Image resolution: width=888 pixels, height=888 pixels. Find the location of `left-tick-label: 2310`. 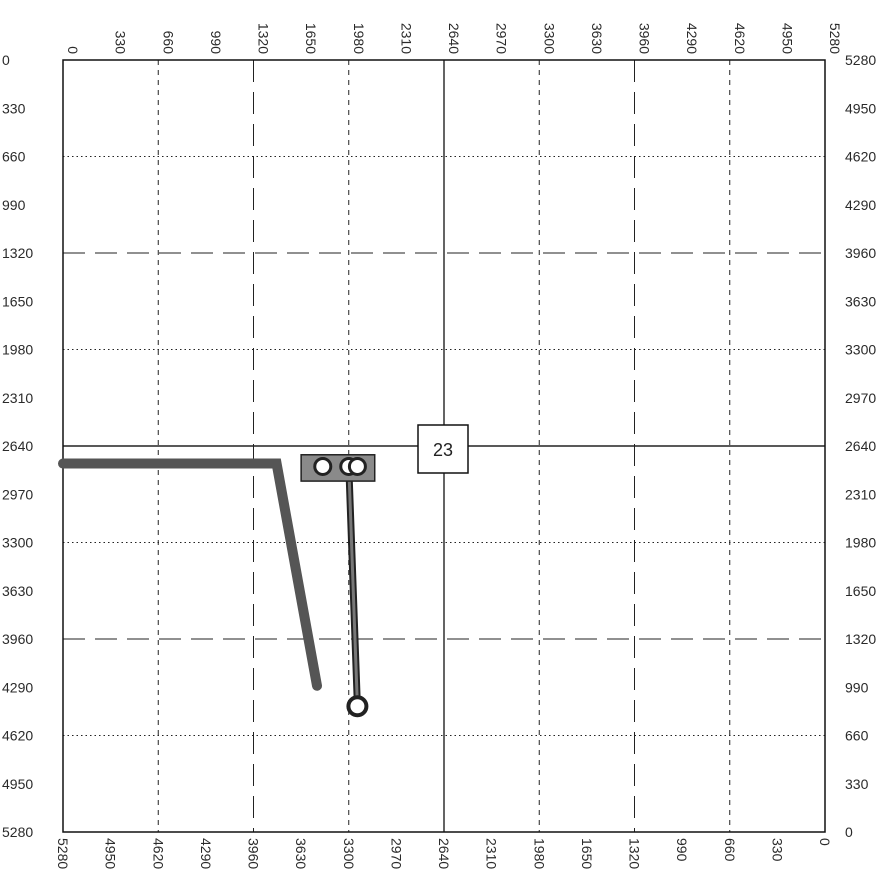

left-tick-label: 2310 is located at coordinates (17, 398).